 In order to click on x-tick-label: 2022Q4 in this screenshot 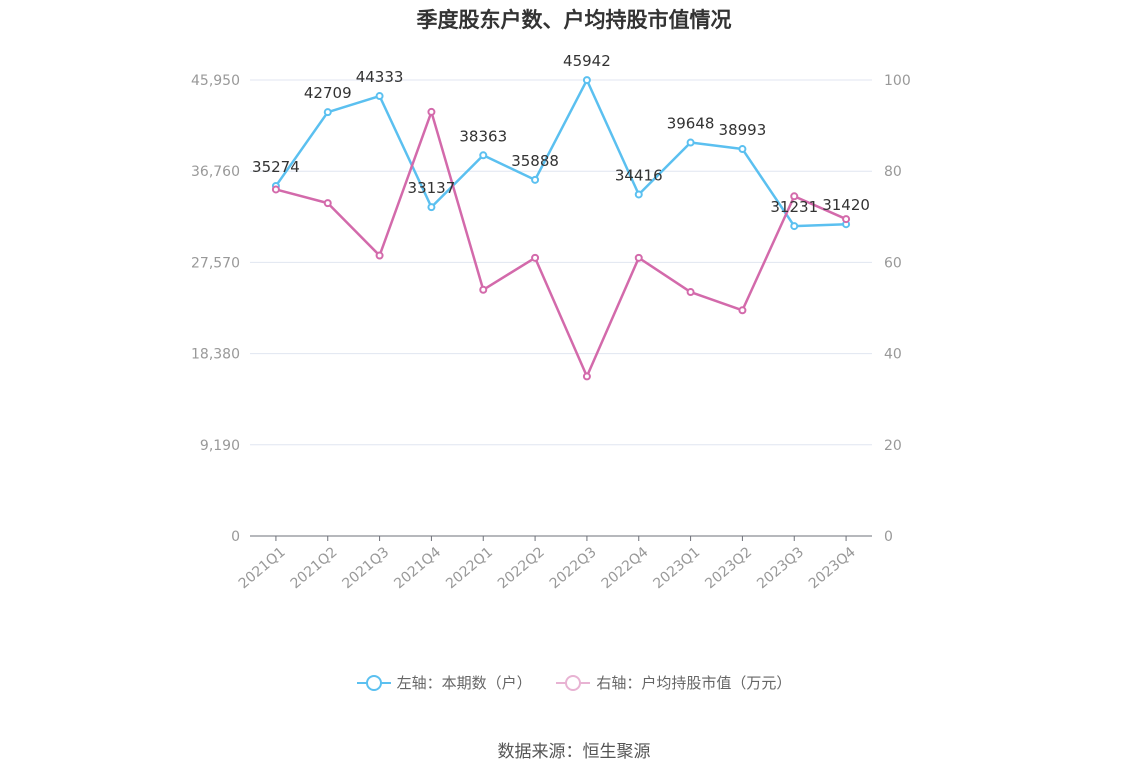, I will do `click(625, 568)`.